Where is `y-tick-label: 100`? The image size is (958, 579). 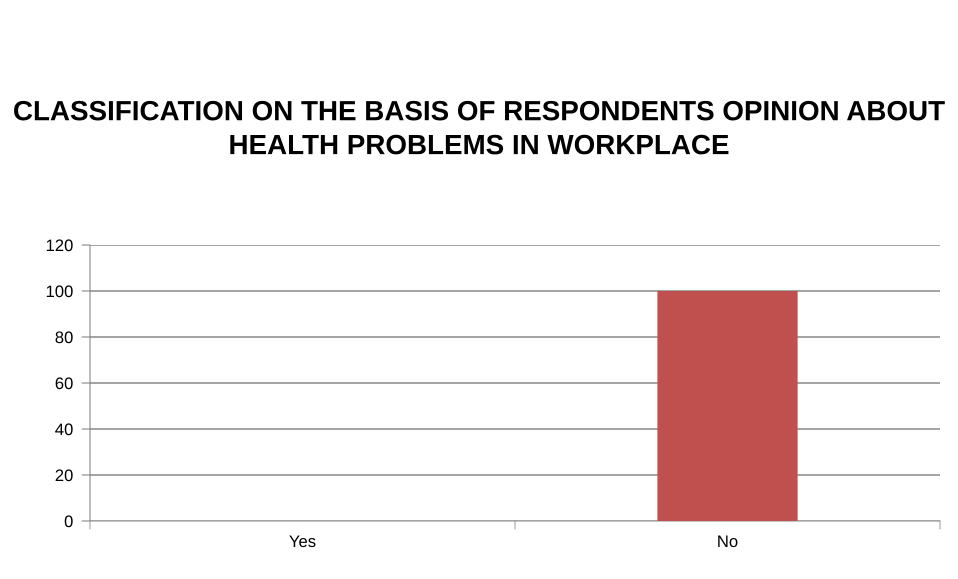 y-tick-label: 100 is located at coordinates (59, 291).